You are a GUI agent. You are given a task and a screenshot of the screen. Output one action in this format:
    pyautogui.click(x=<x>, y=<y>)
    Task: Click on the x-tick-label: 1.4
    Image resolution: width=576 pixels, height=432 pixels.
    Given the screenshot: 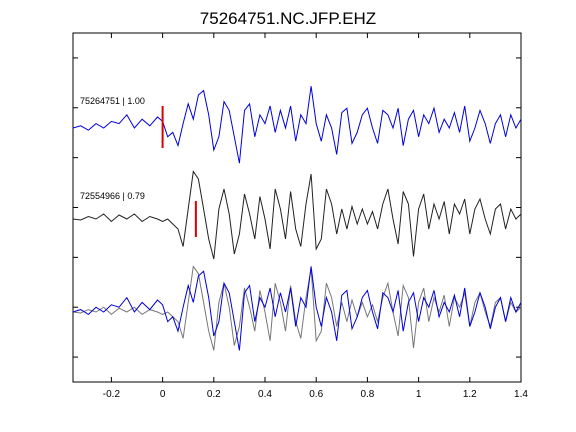 What is the action you would take?
    pyautogui.click(x=521, y=394)
    